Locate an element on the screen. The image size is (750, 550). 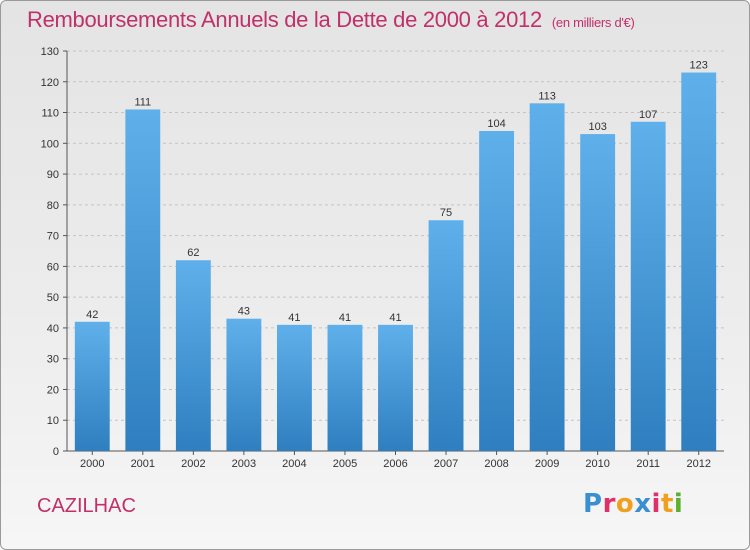
x-tick-label: 2003 is located at coordinates (244, 464).